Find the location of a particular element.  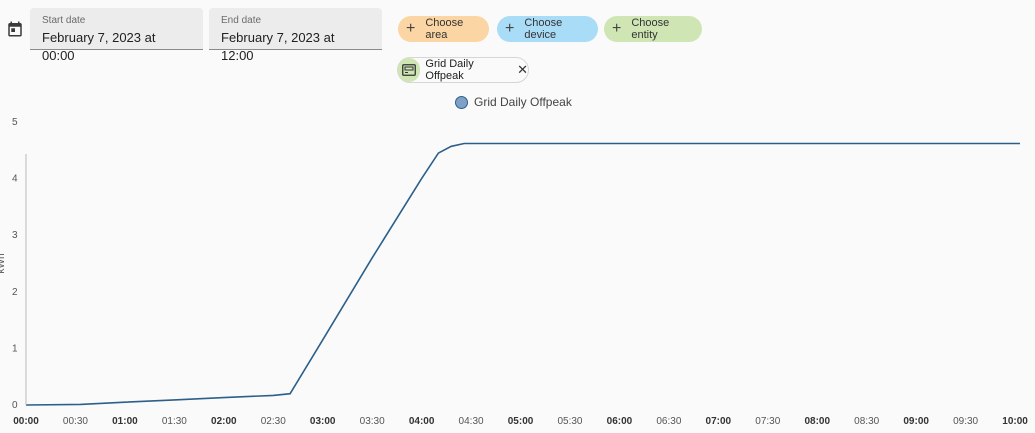

x-tick-label: 06:00 is located at coordinates (620, 421).